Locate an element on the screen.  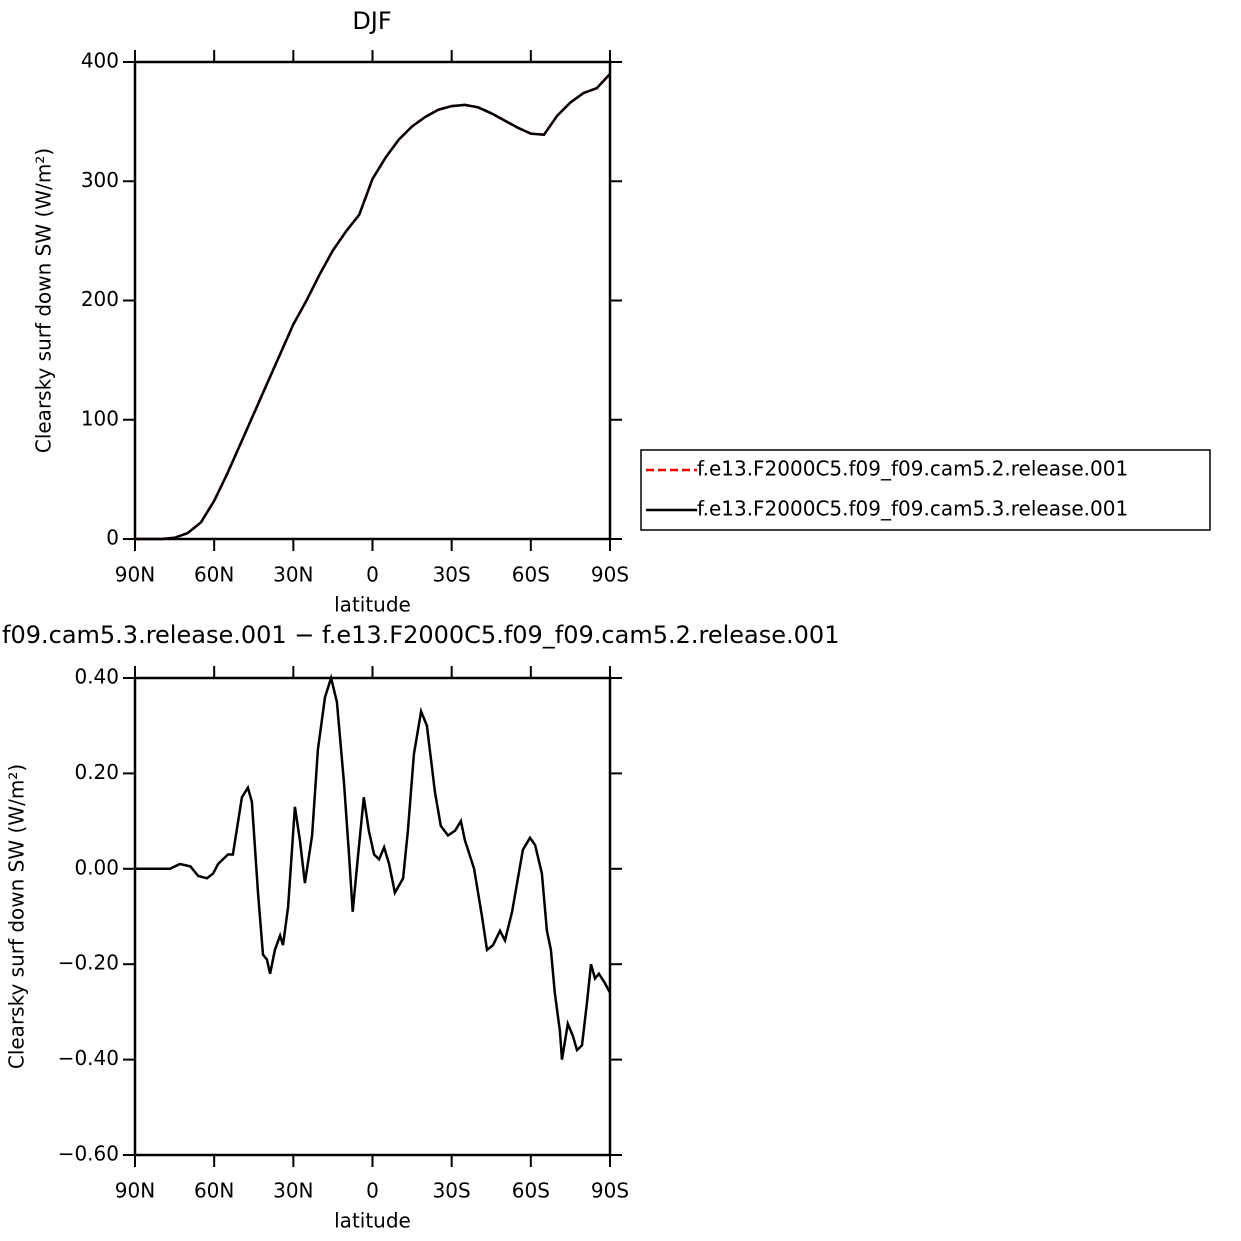
y-tick-label: −0.40 is located at coordinates (88, 1058).